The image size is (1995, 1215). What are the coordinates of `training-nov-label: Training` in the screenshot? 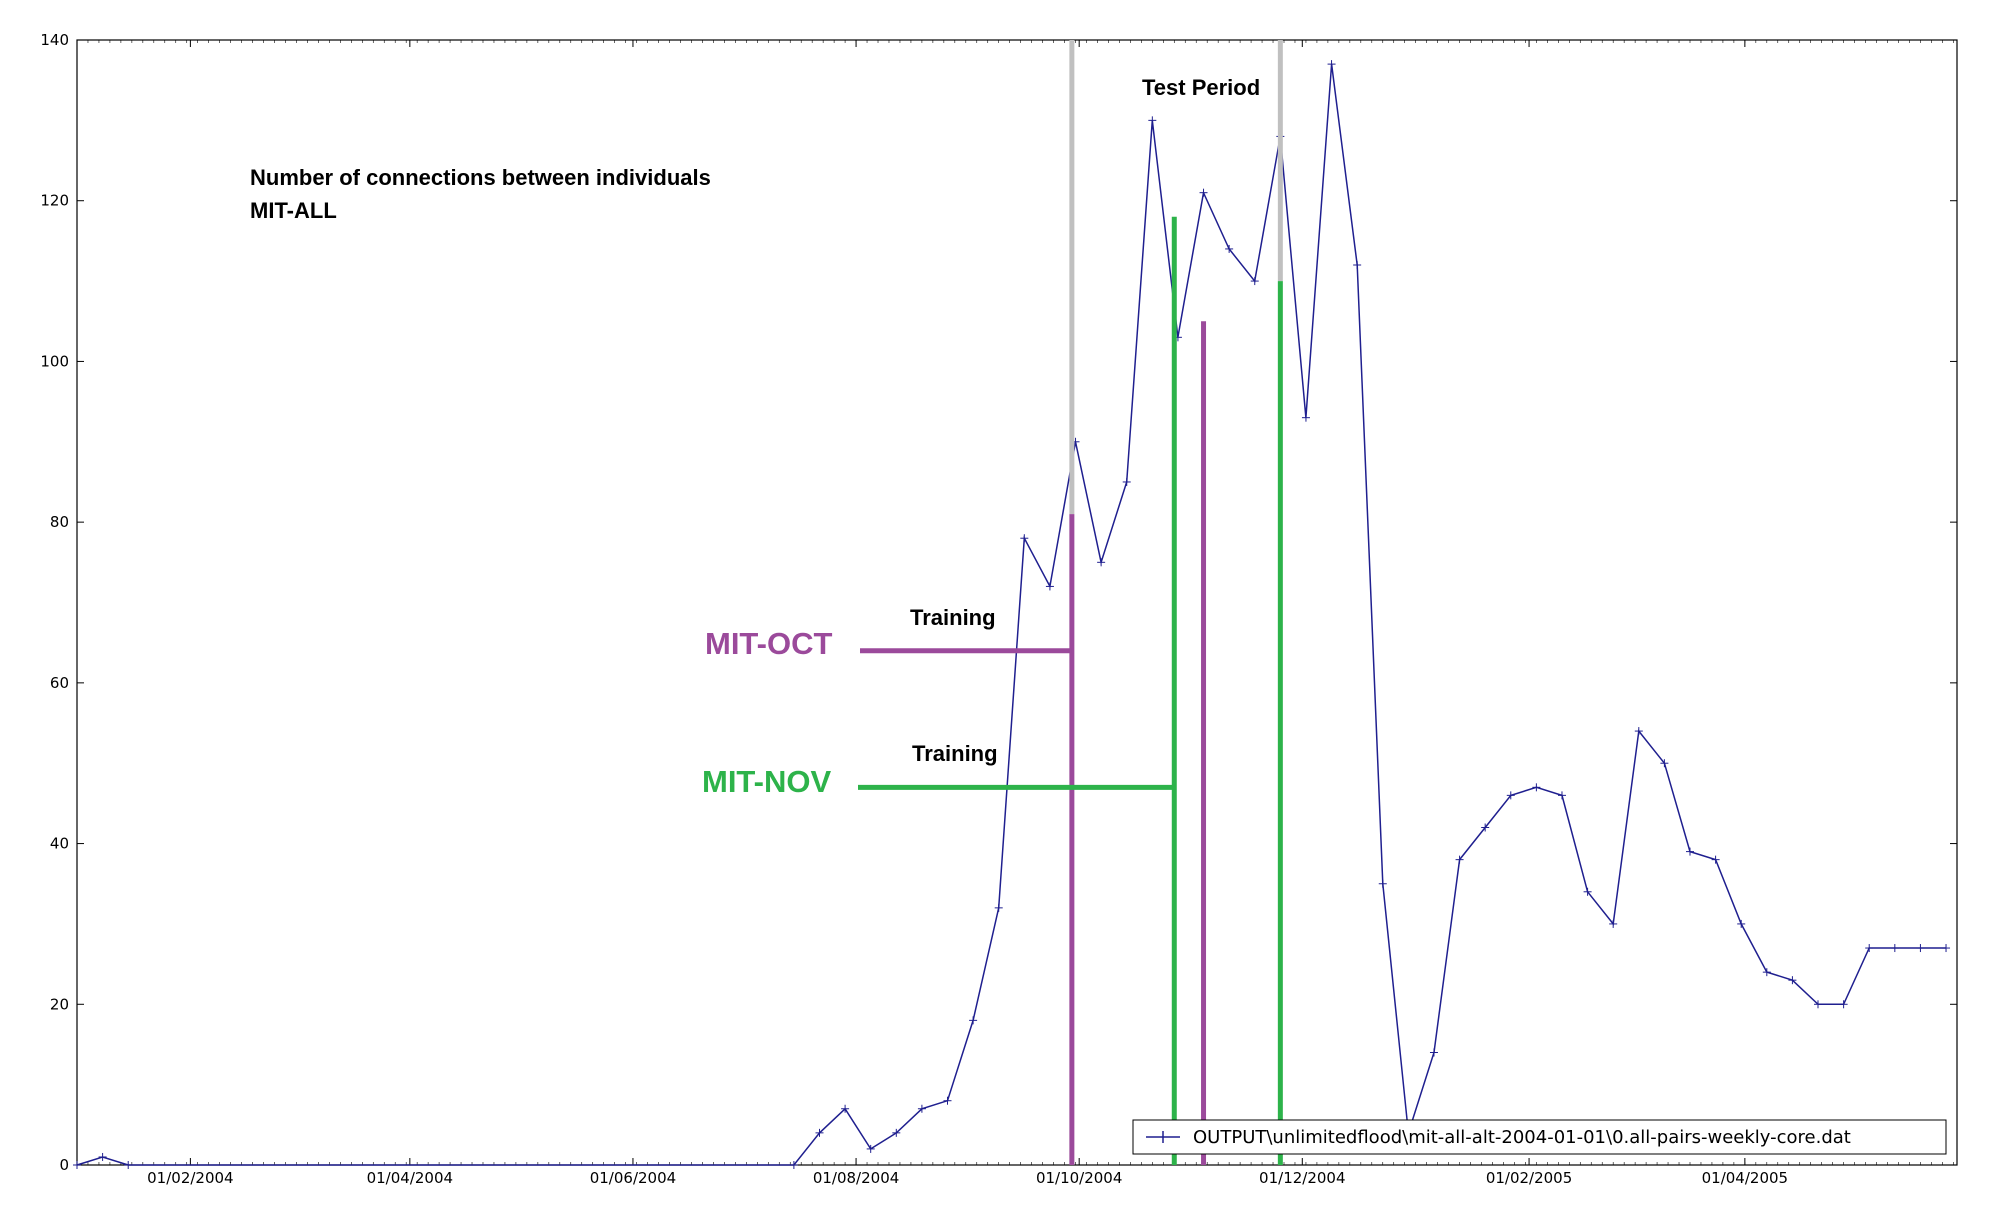 It's located at (955, 753).